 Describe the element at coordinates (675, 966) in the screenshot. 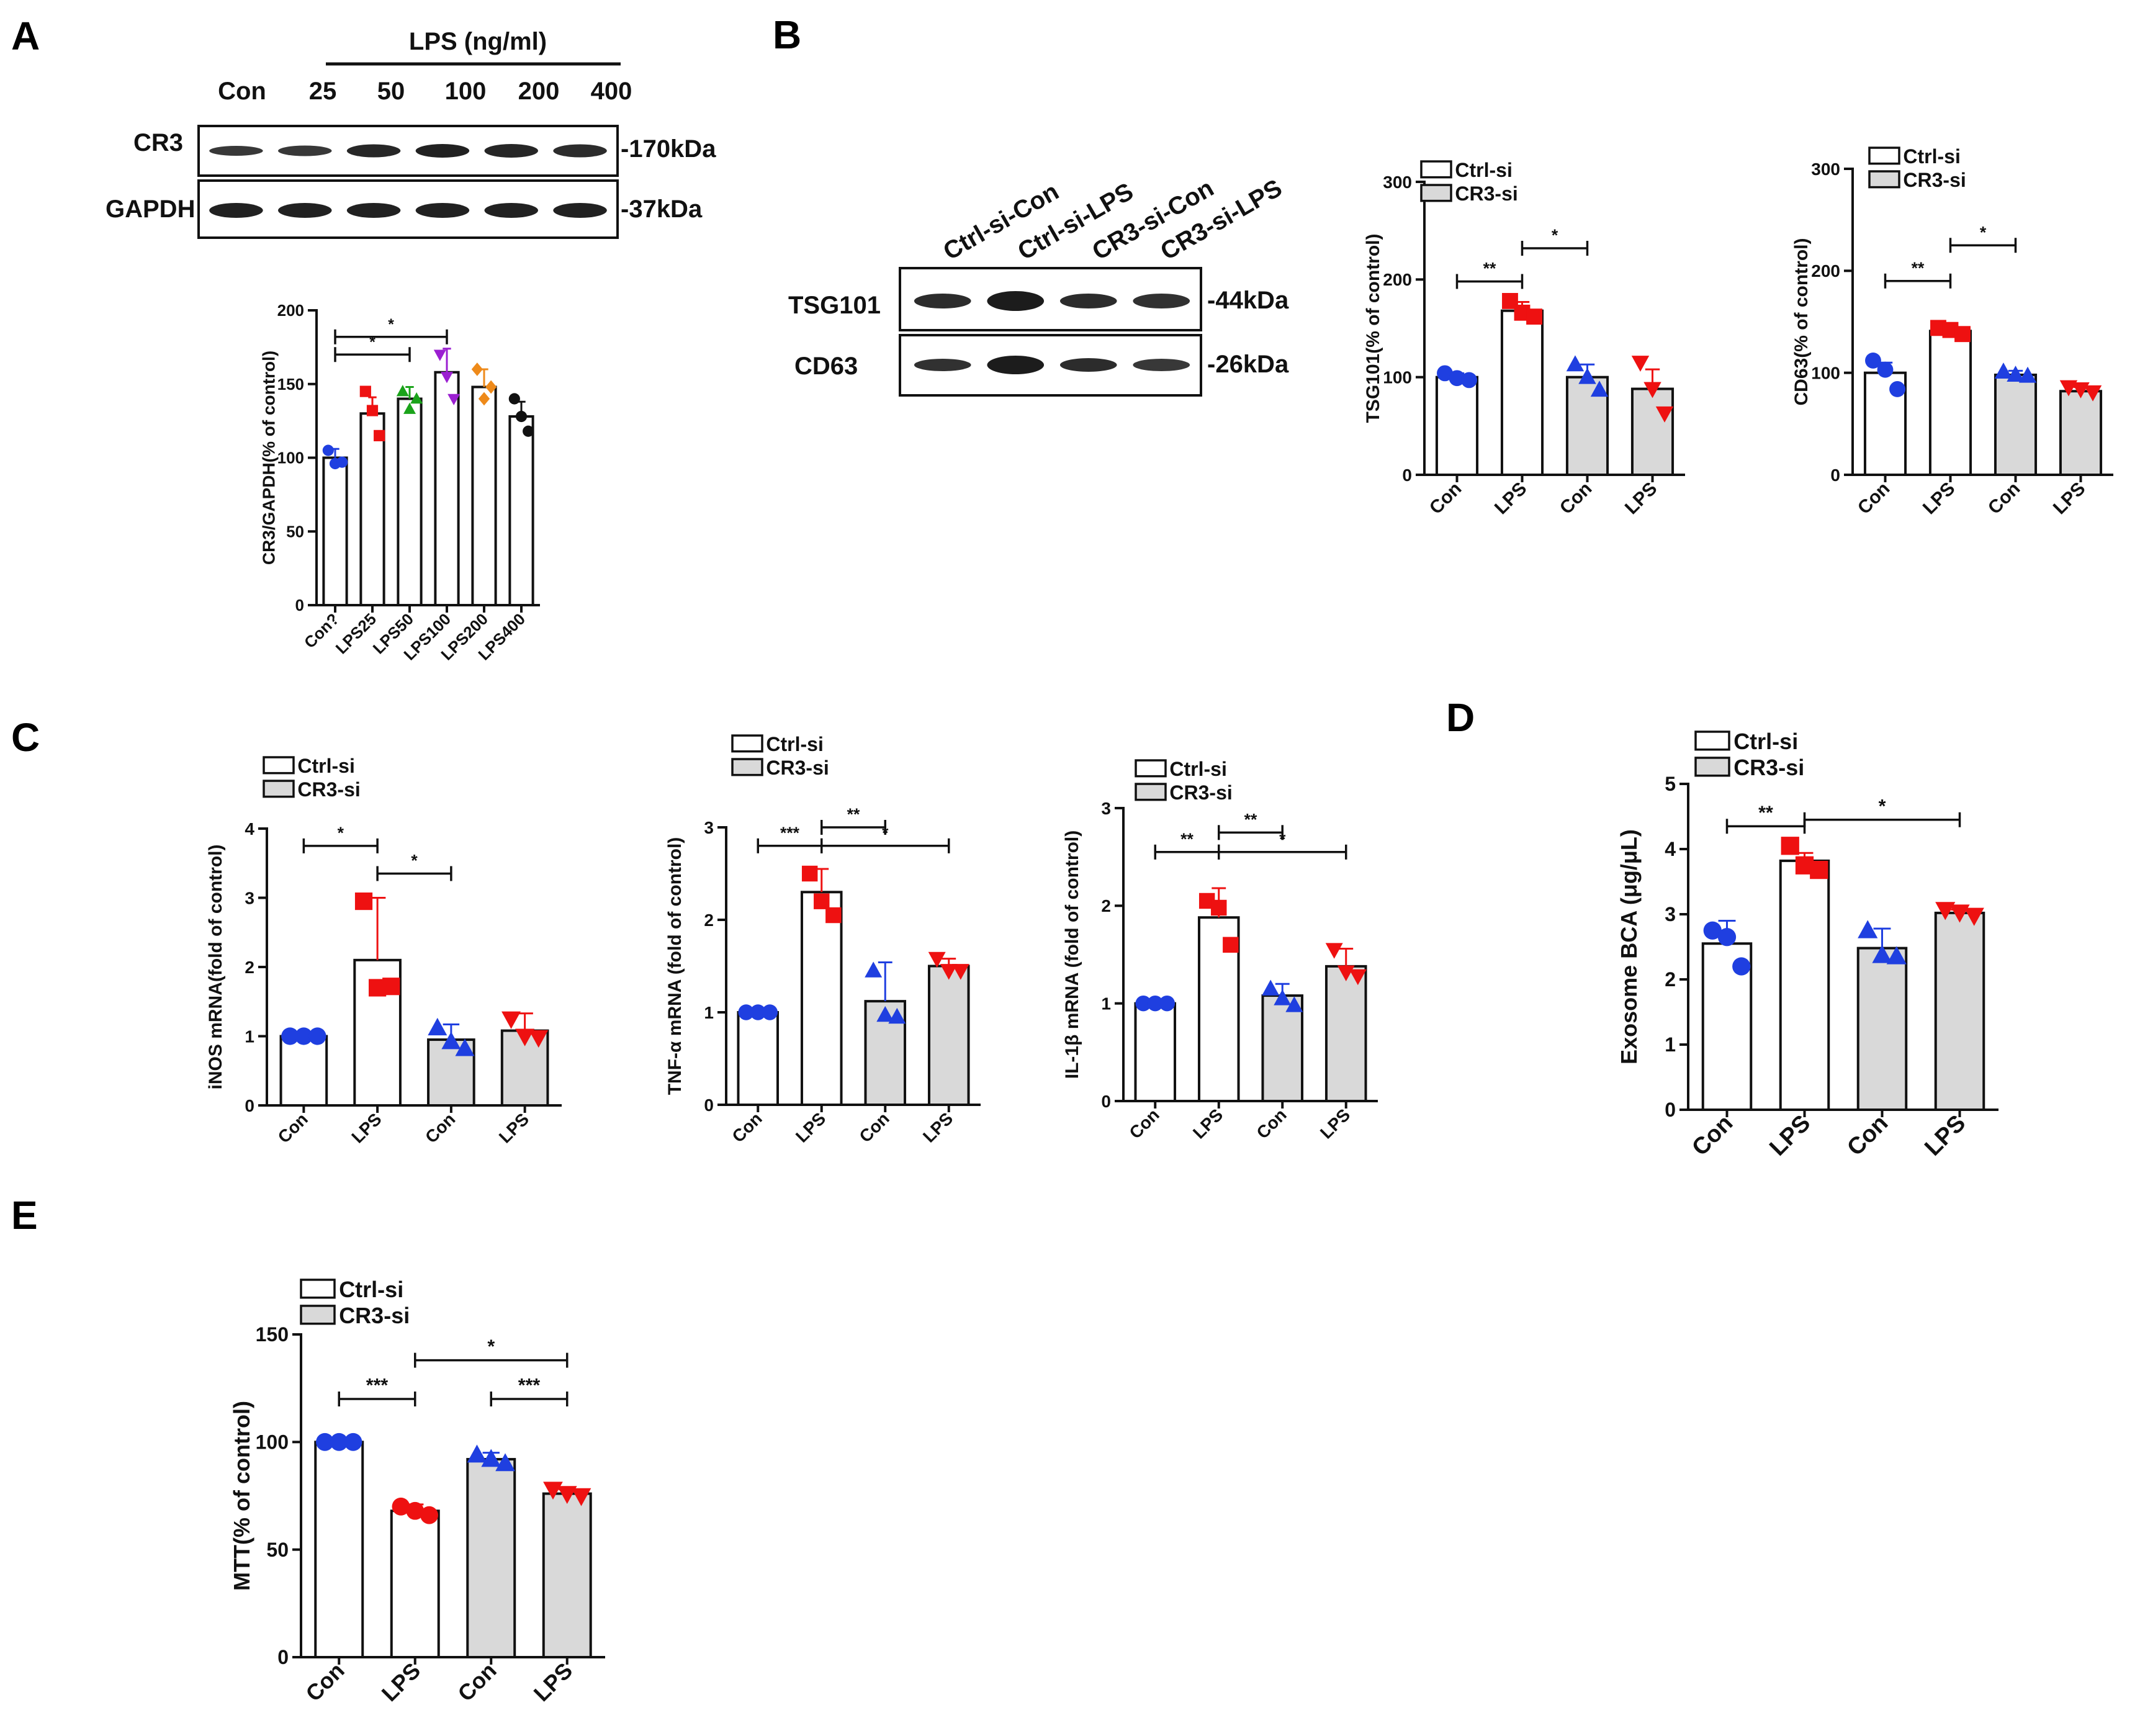

I see `y-axis-label: TNF-α mRNA (fold of control)` at that location.